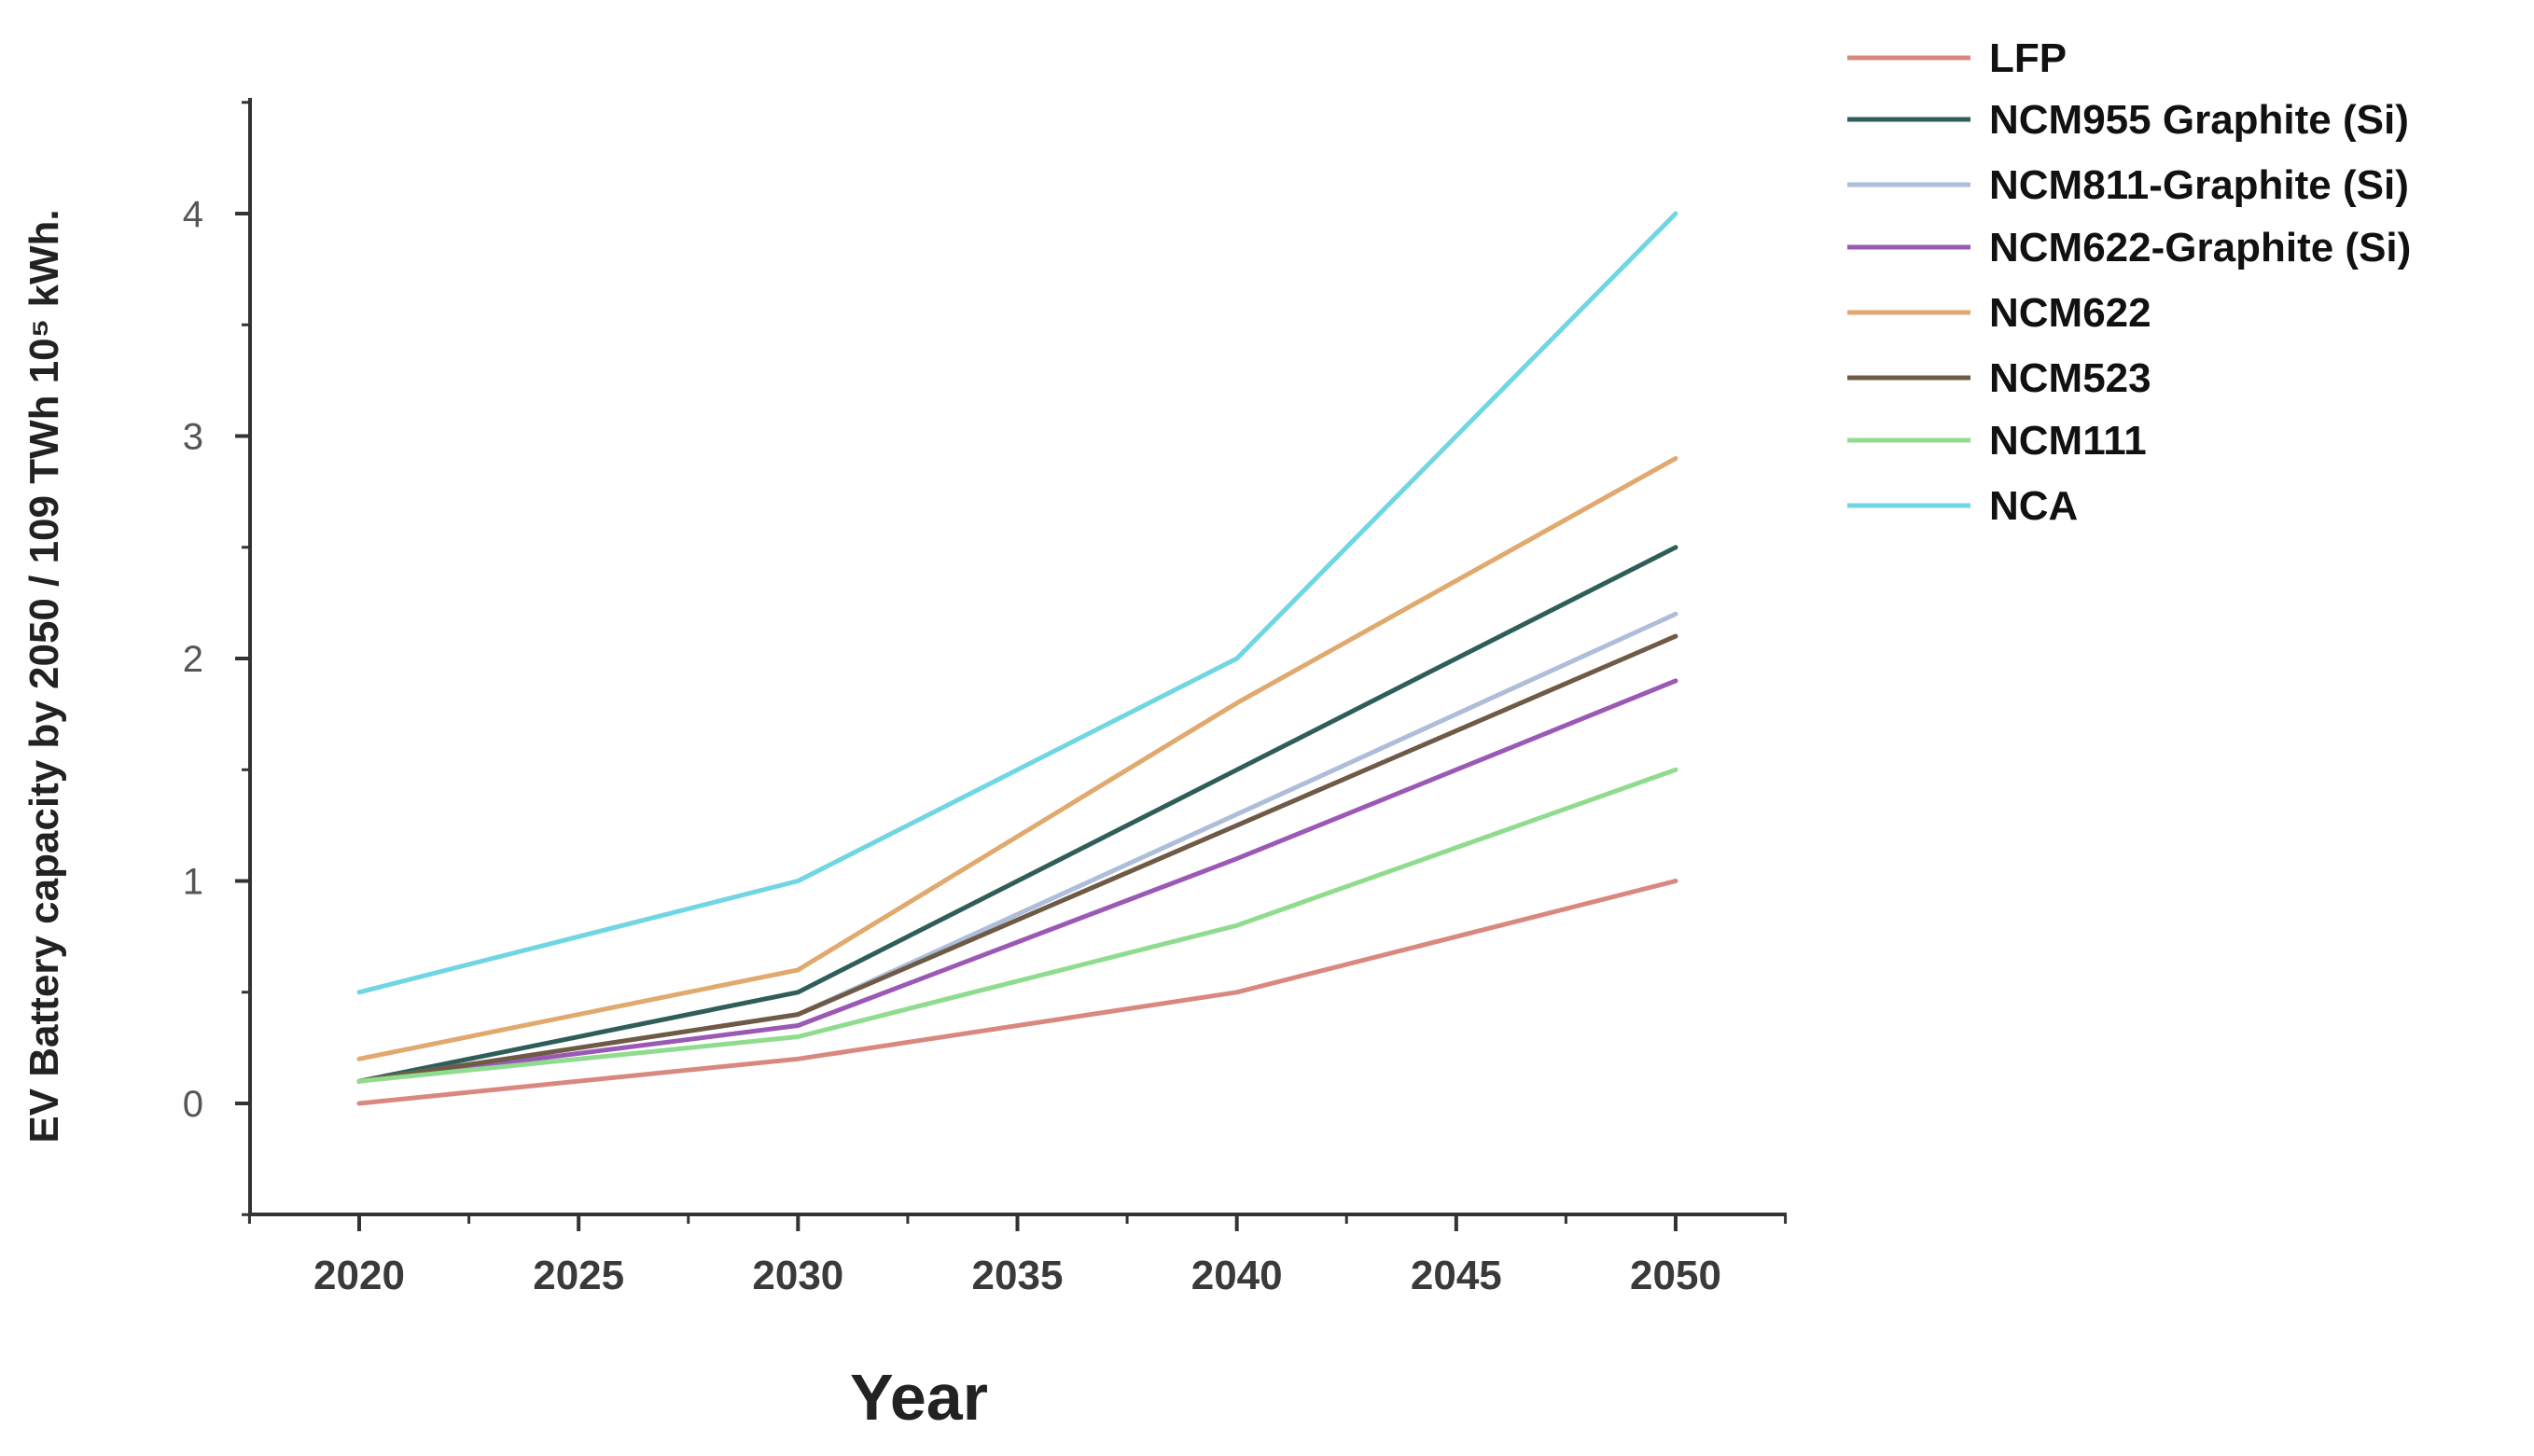  I want to click on x-axis-title: Year, so click(919, 1397).